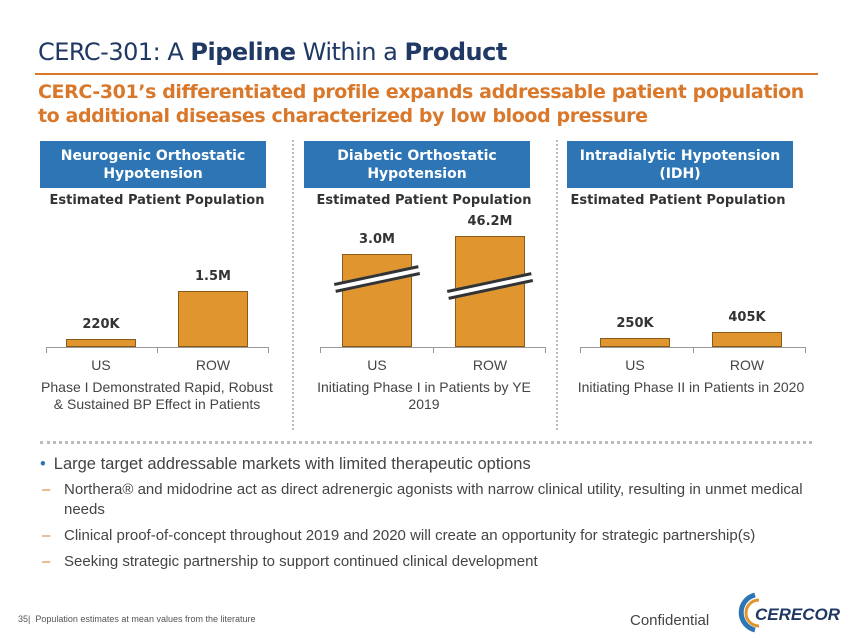 This screenshot has height=638, width=850. What do you see at coordinates (417, 164) in the screenshot?
I see `panel-header-doh: Diabetic Orthostatic Hypotension` at bounding box center [417, 164].